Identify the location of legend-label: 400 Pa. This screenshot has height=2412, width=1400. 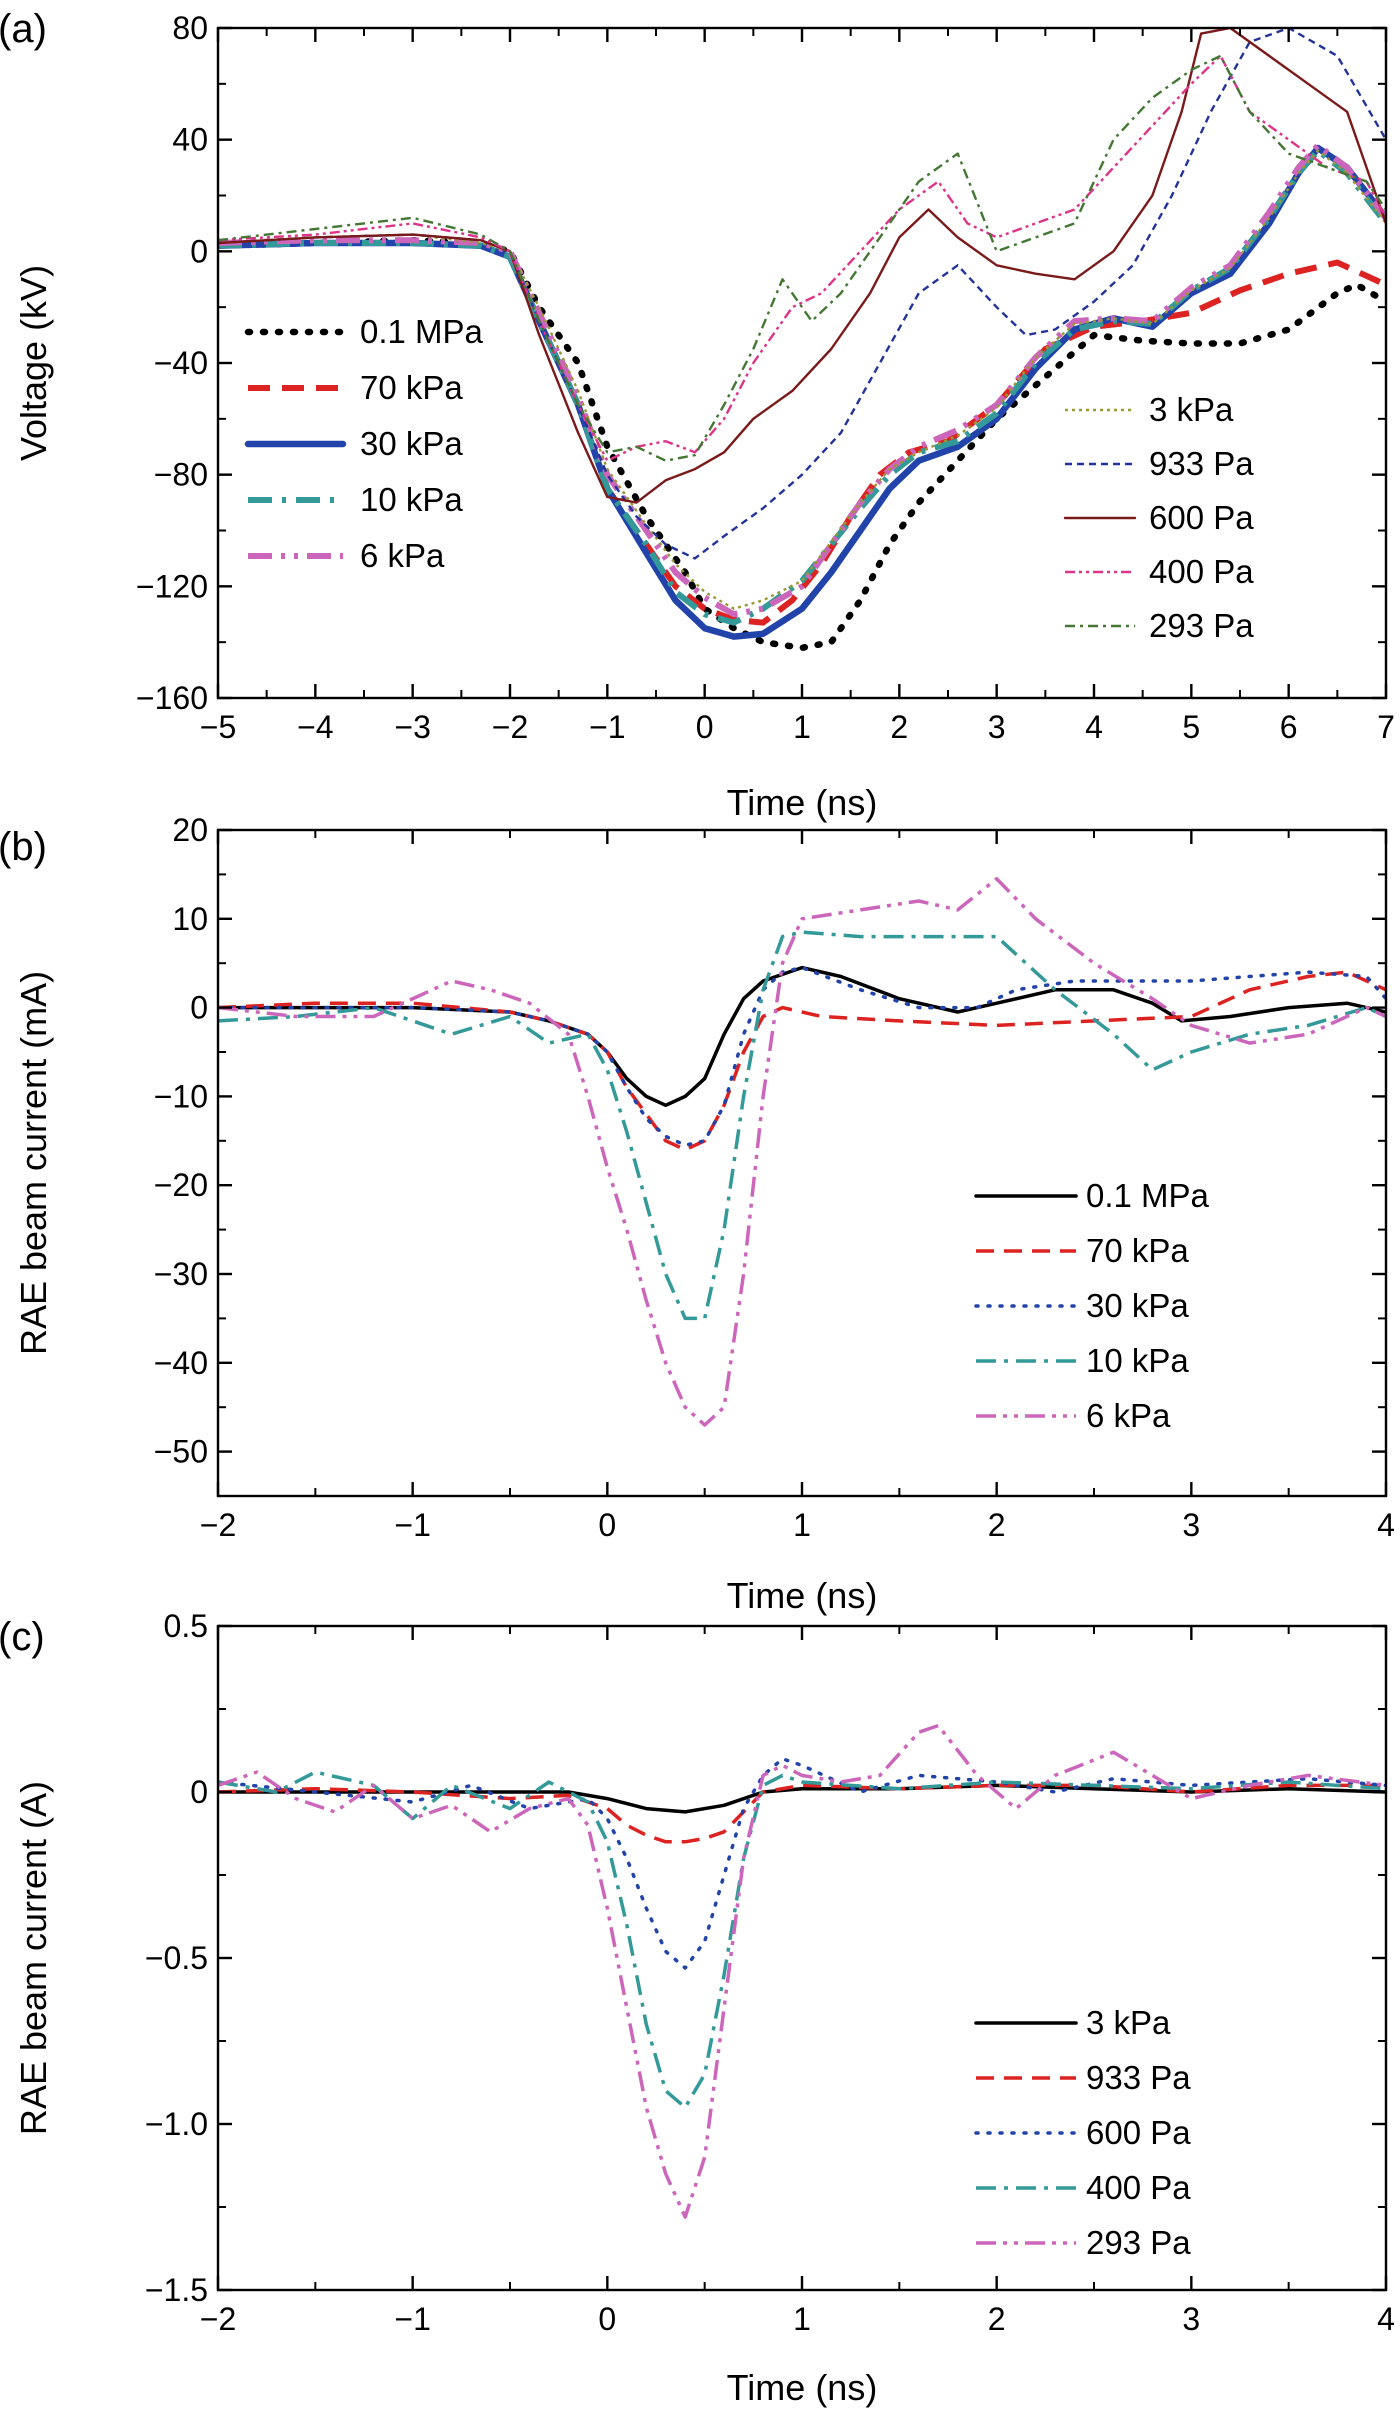
(1138, 2187).